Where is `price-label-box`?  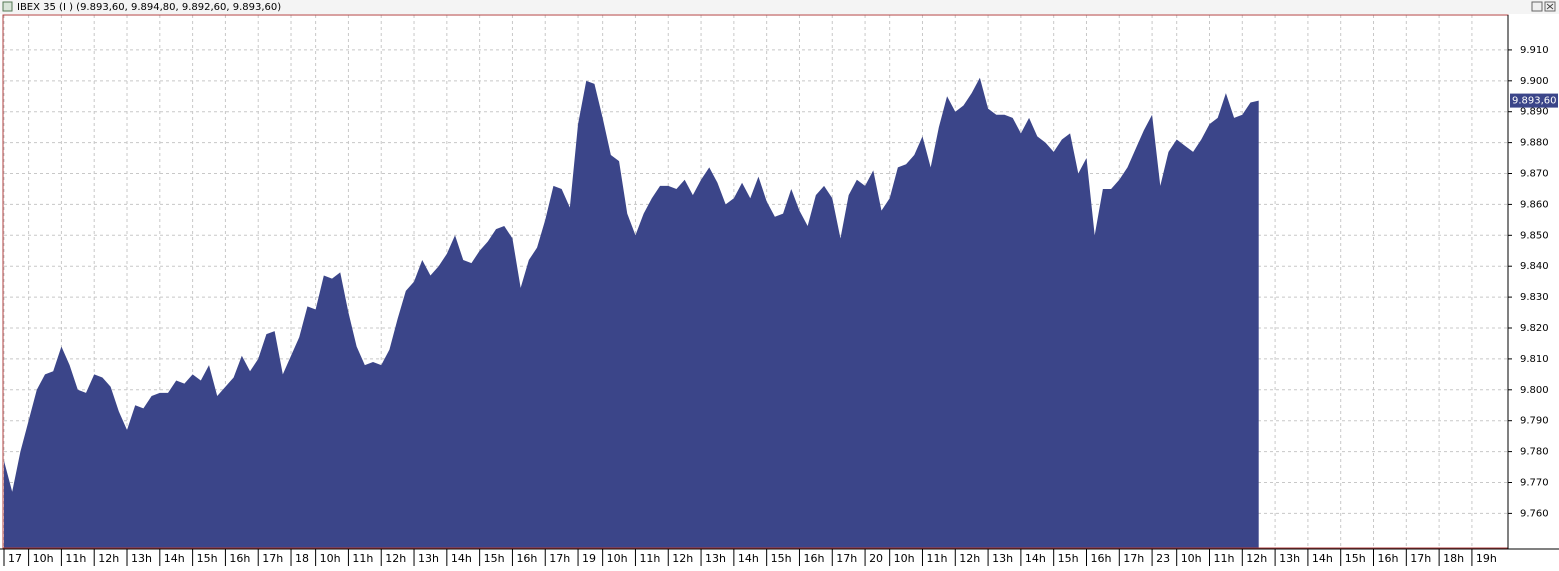
price-label-box is located at coordinates (1534, 100).